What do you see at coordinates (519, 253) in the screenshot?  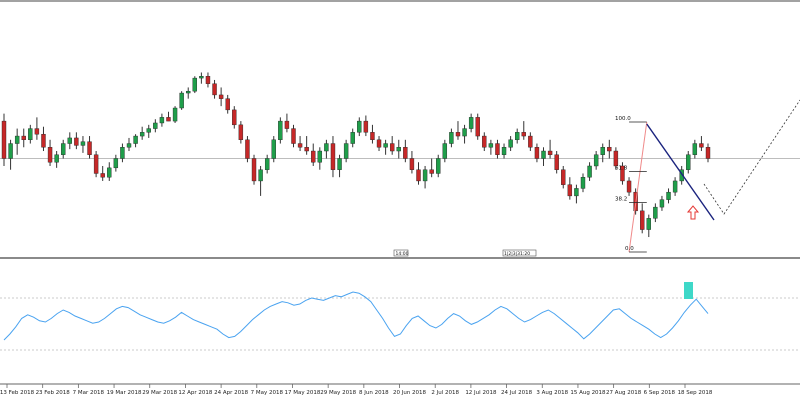 I see `marker-box` at bounding box center [519, 253].